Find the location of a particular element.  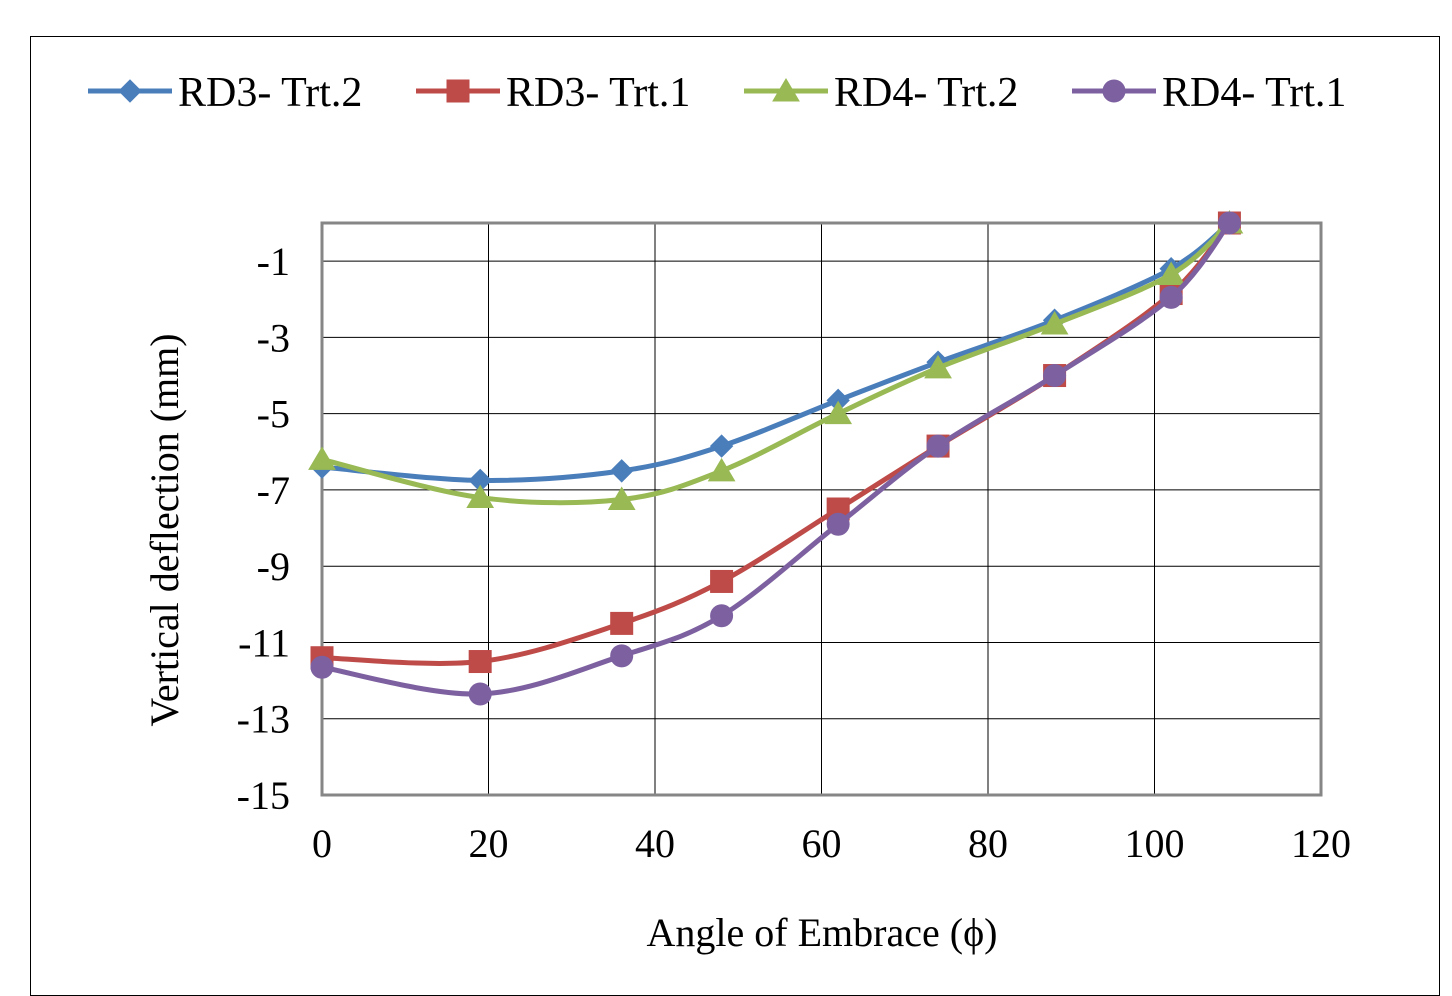

y-tick-label: -11 is located at coordinates (264, 642).